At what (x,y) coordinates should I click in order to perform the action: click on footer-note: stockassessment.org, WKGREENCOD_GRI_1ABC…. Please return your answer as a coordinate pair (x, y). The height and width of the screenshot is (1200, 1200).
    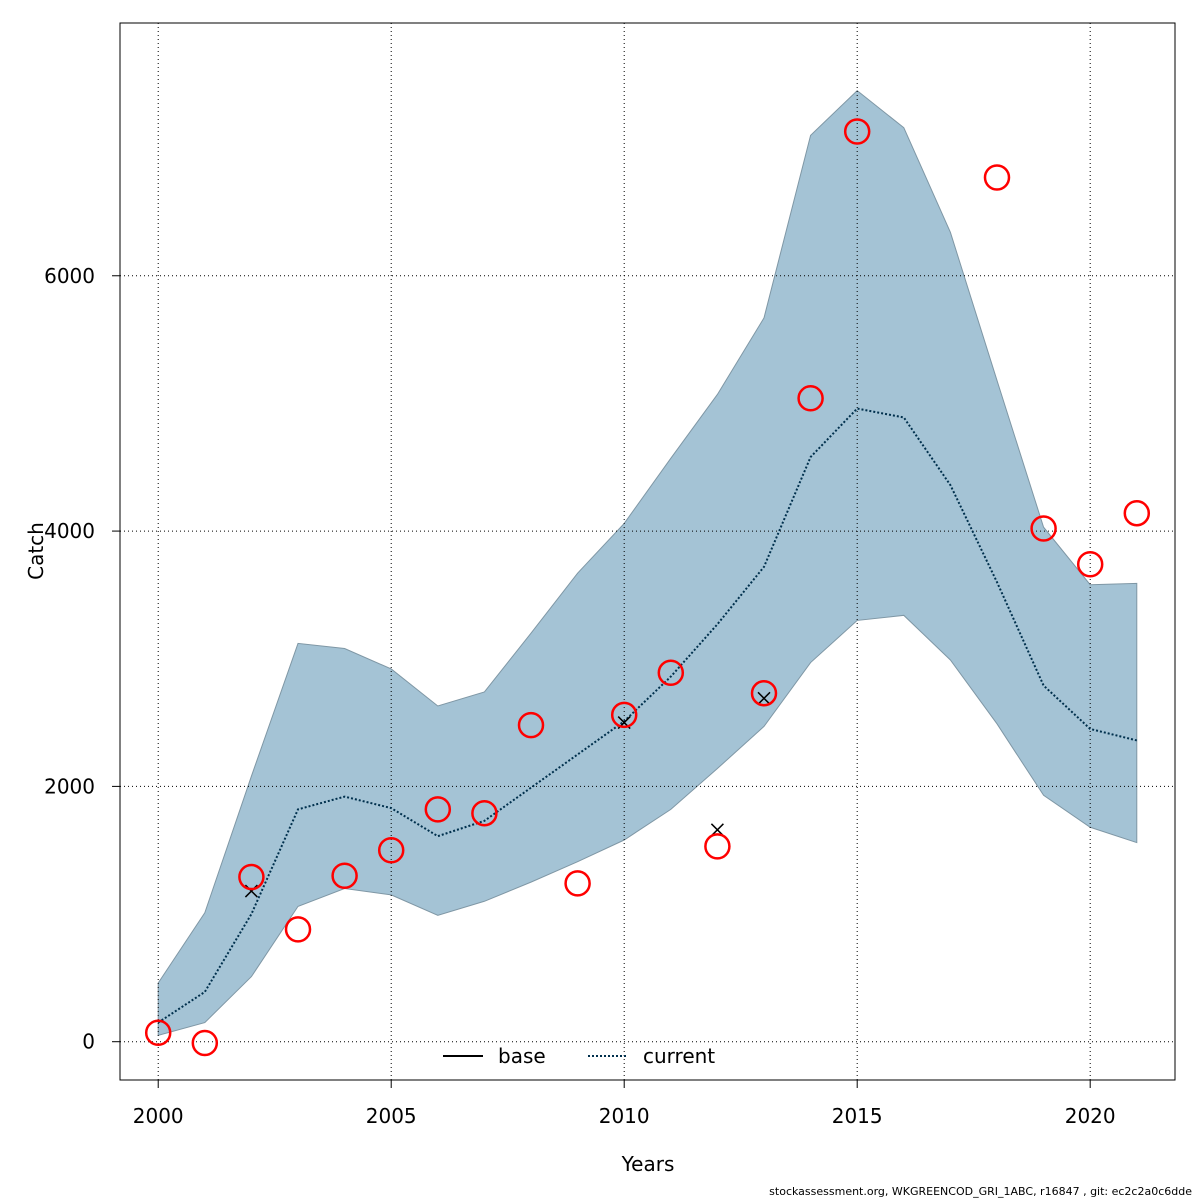
    Looking at the image, I should click on (980, 1191).